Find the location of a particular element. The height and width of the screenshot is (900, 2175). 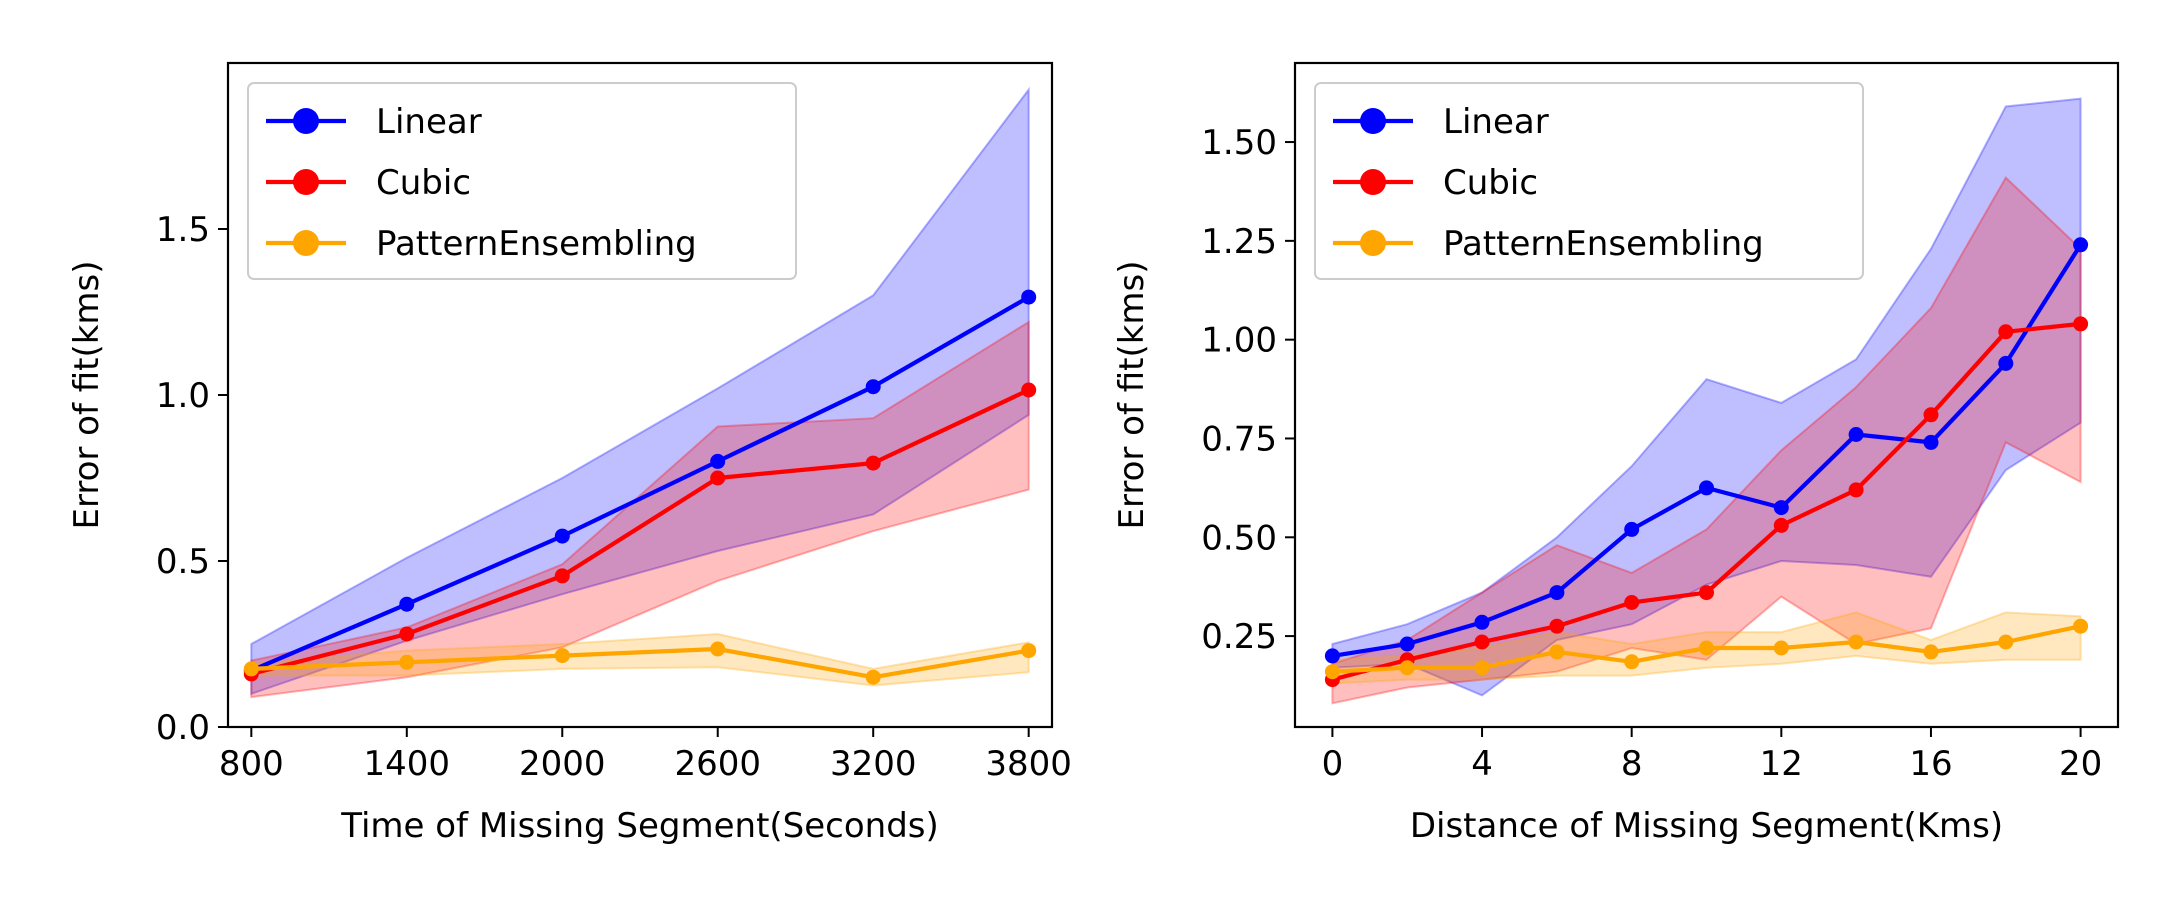

y-tick-label: 0.25 is located at coordinates (1239, 637).